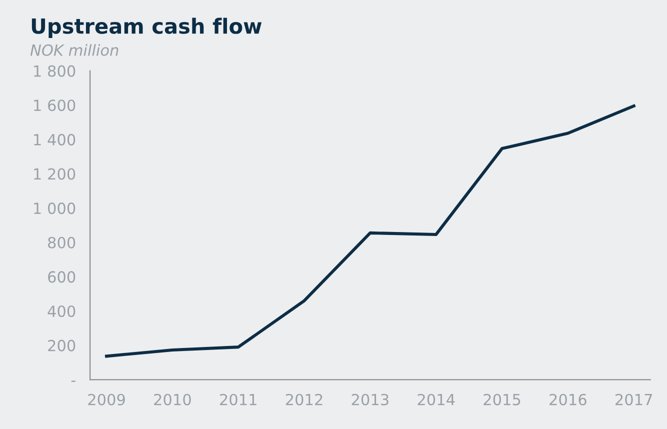 Image resolution: width=667 pixels, height=429 pixels. Describe the element at coordinates (147, 28) in the screenshot. I see `chart-title: Upstream cash flow` at that location.